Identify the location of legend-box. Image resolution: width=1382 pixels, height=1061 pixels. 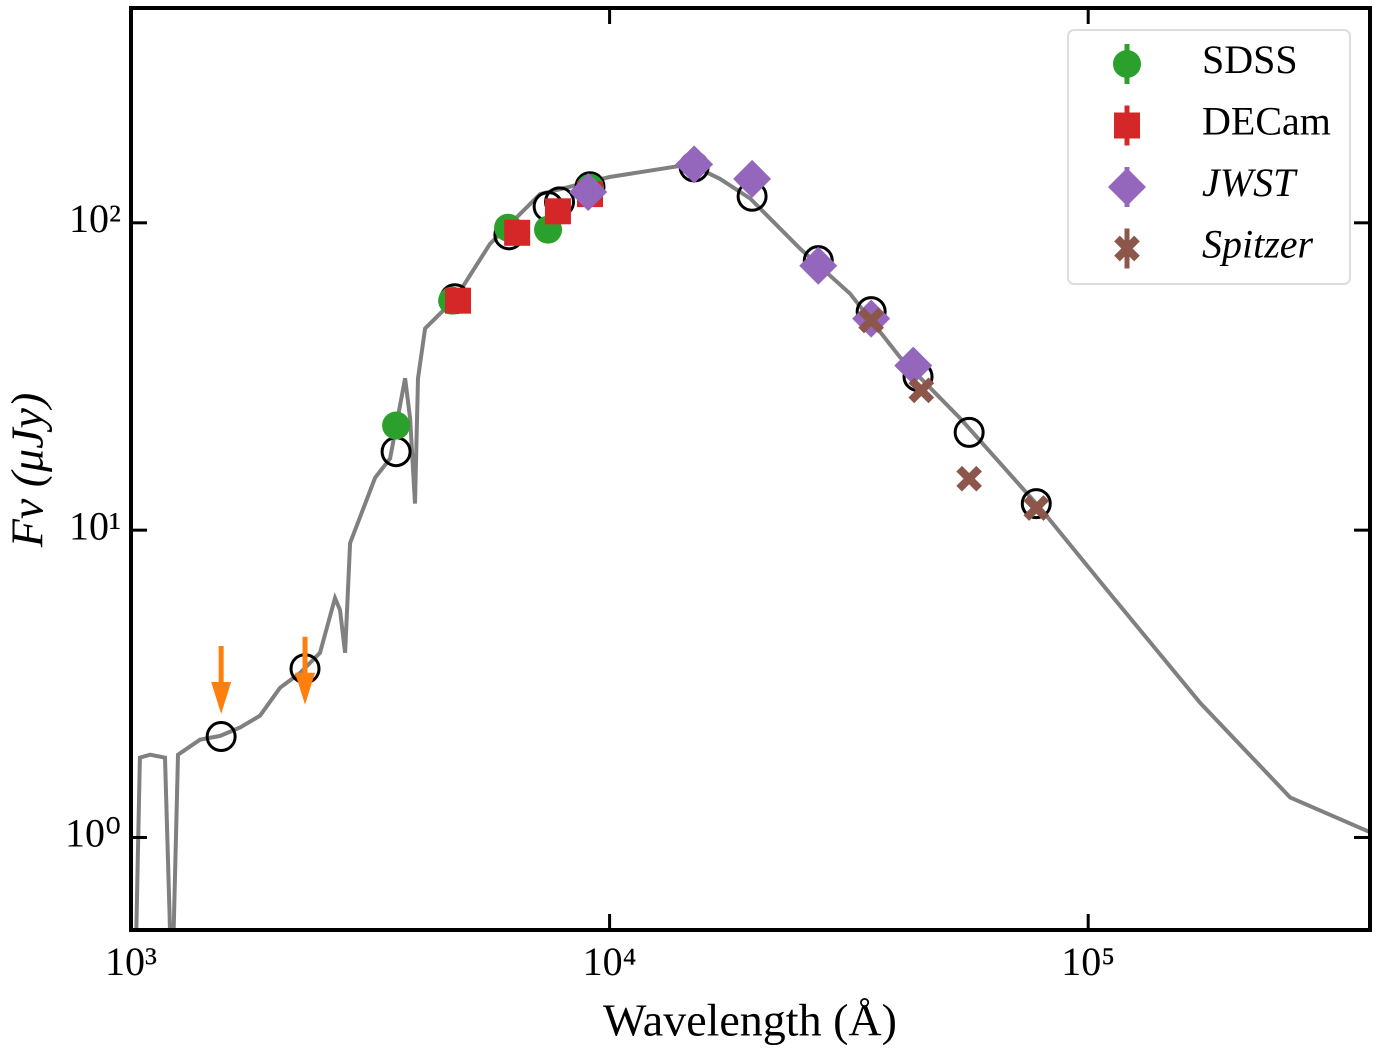
(1209, 157).